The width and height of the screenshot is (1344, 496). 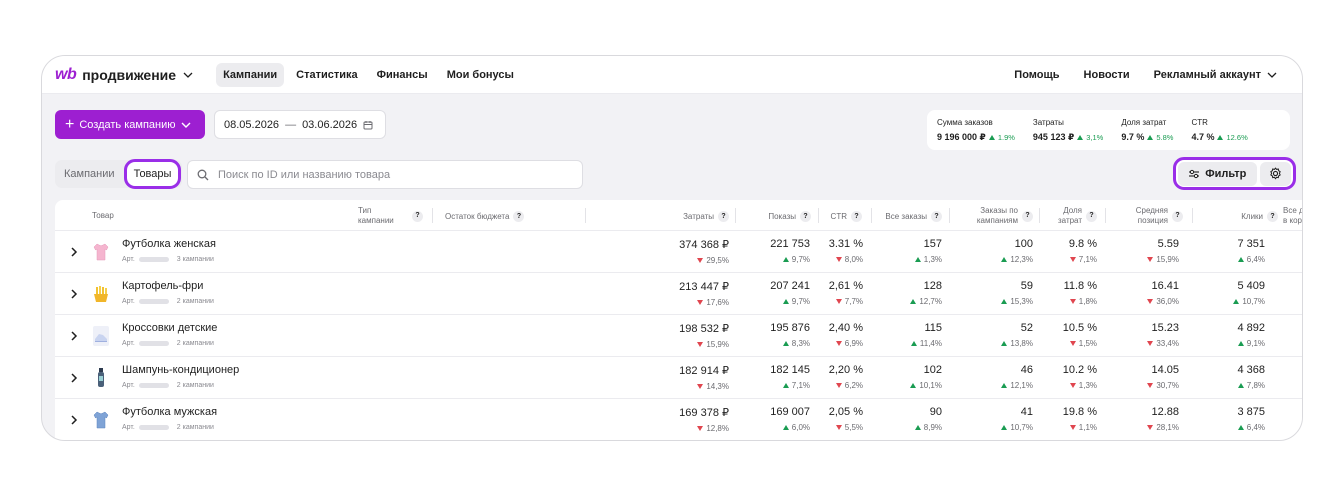 I want to click on sneakers-icon, so click(x=101, y=336).